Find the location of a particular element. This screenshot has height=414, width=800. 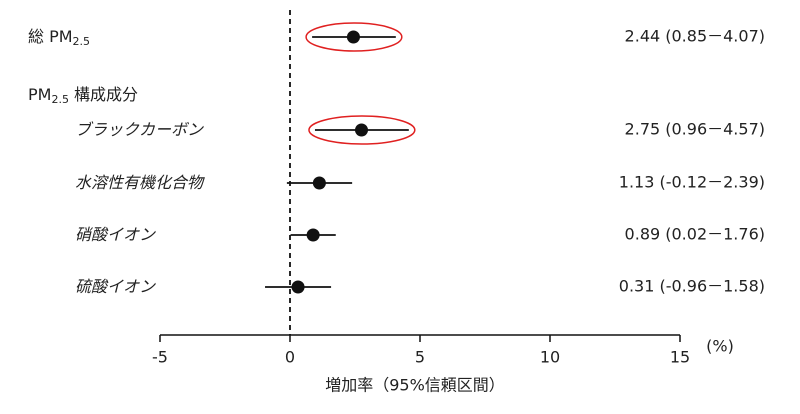

value-label: 2.75 (0.96－4.57) is located at coordinates (695, 129).